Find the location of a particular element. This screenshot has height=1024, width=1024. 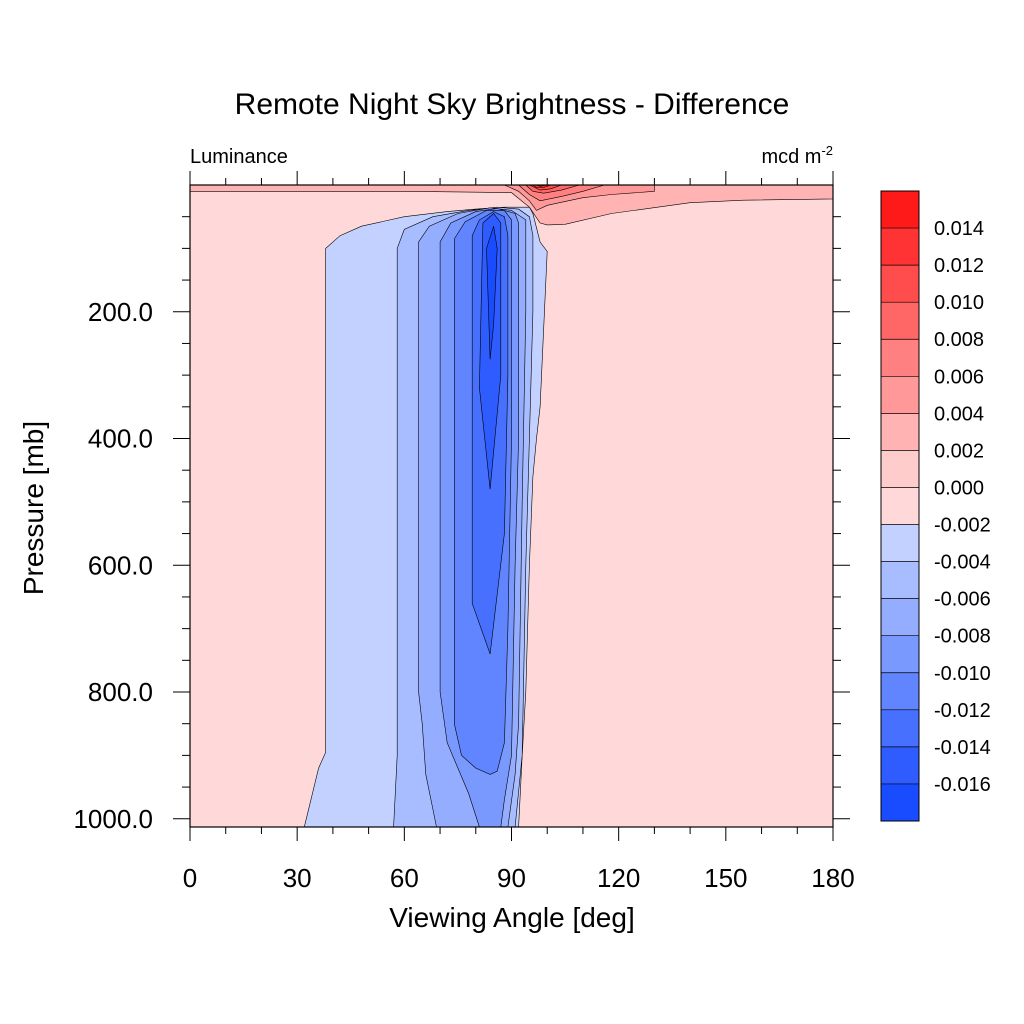

colorbar-label: -0.016 is located at coordinates (962, 785).